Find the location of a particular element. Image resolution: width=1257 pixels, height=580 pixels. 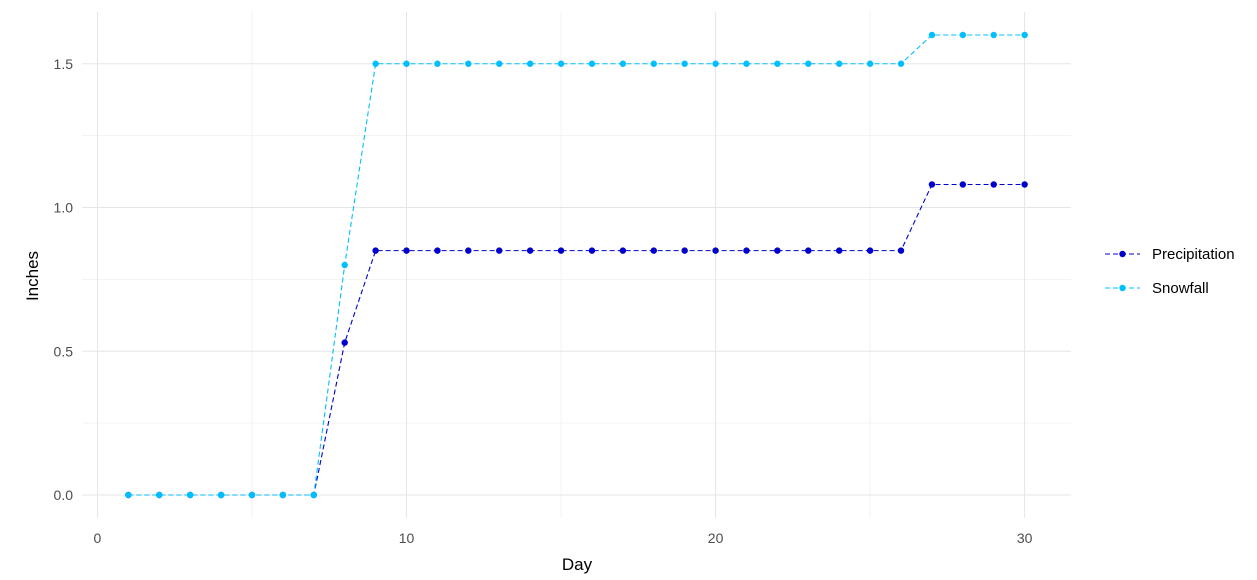

x-tick-label: 20 is located at coordinates (716, 538).